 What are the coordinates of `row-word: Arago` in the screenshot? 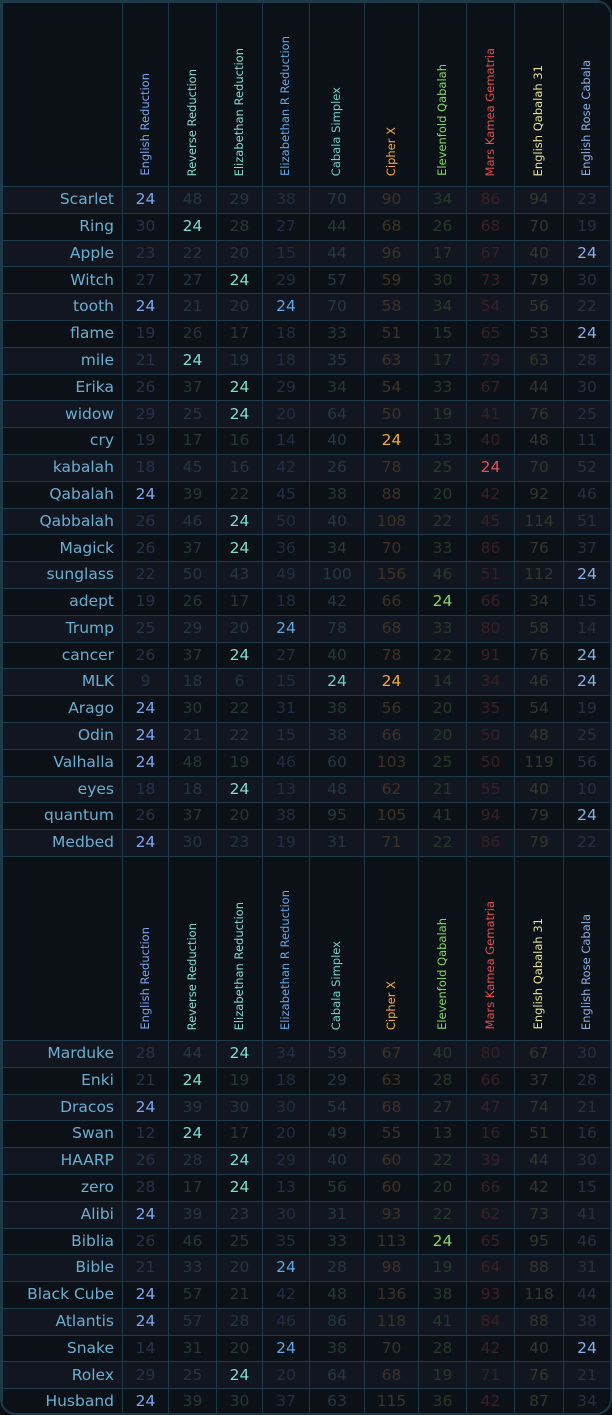 It's located at (62, 709).